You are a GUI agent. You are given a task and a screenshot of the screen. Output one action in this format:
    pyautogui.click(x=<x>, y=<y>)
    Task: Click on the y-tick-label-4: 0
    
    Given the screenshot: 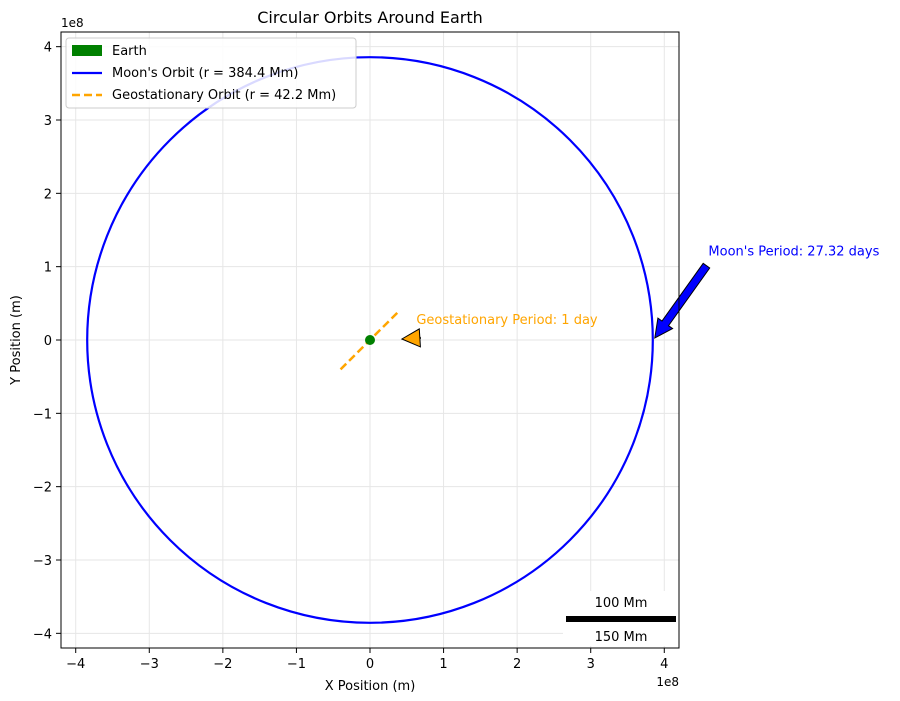 What is the action you would take?
    pyautogui.click(x=48, y=341)
    